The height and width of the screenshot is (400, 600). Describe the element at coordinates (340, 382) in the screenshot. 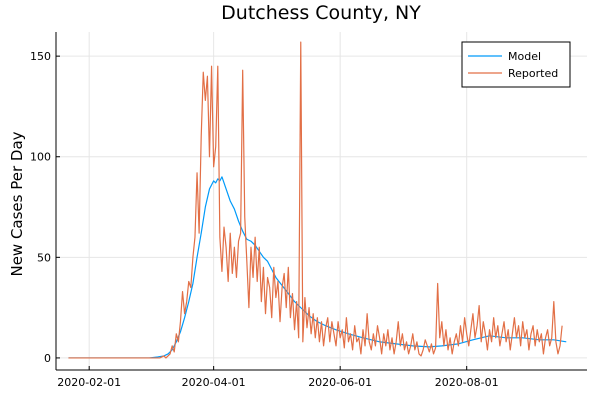

I see `x-tick-label-2: 2020-06-01` at that location.